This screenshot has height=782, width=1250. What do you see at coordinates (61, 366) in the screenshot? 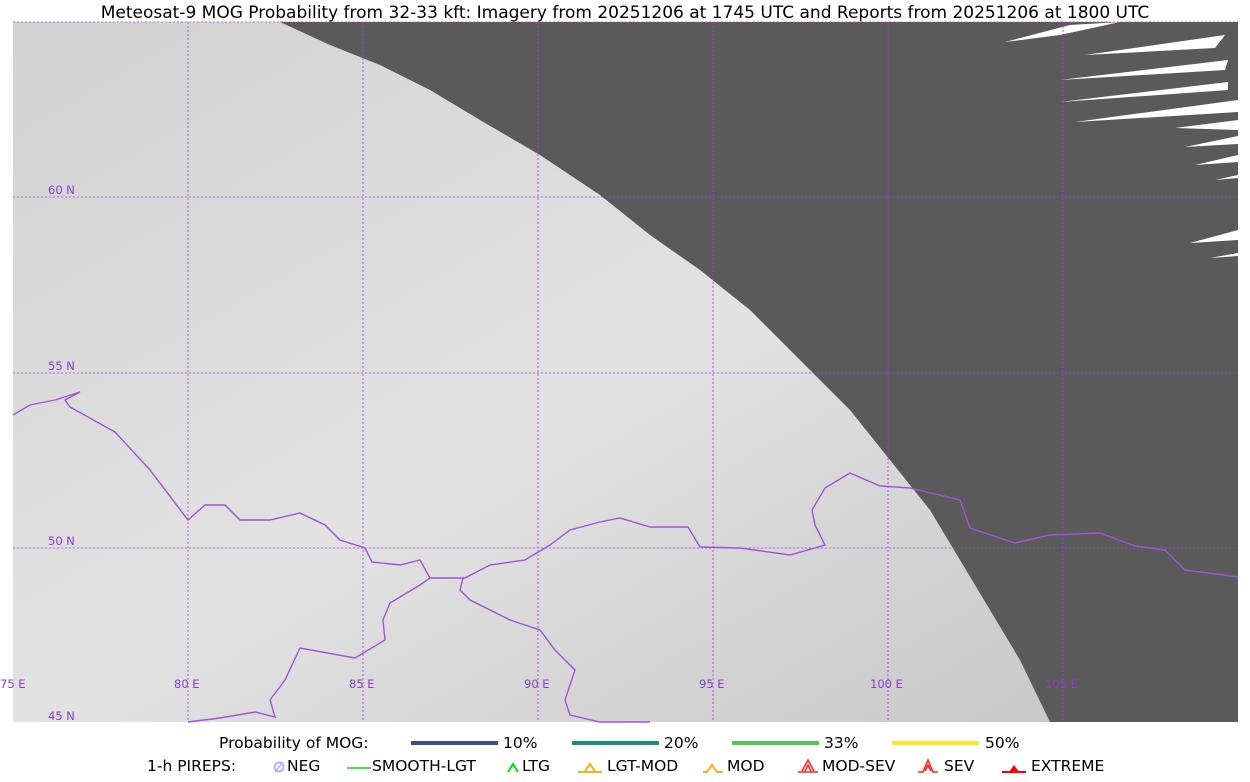
I see `lat-label-55n: 55 N` at bounding box center [61, 366].